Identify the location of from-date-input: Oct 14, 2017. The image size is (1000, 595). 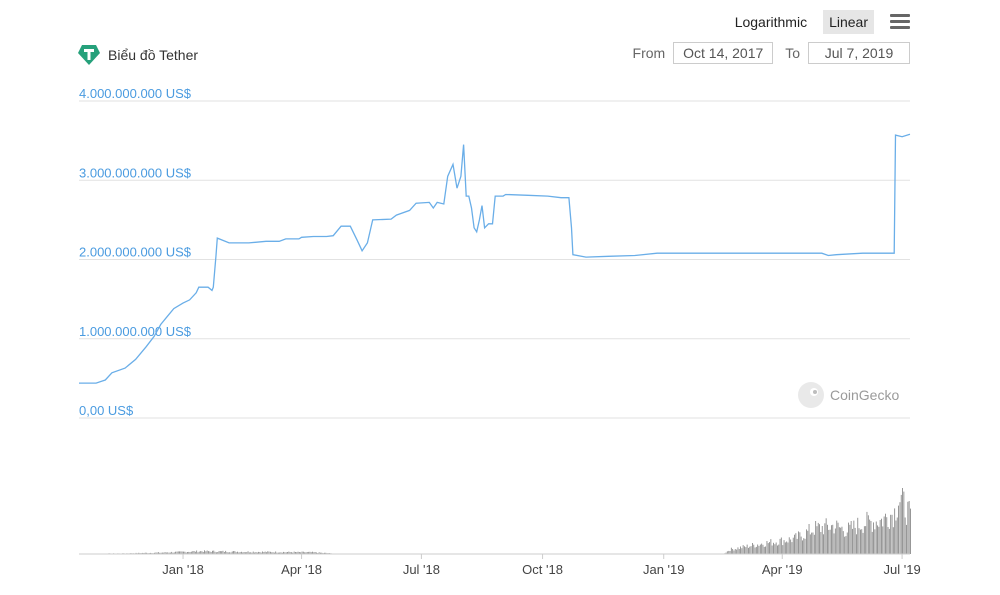
(723, 53).